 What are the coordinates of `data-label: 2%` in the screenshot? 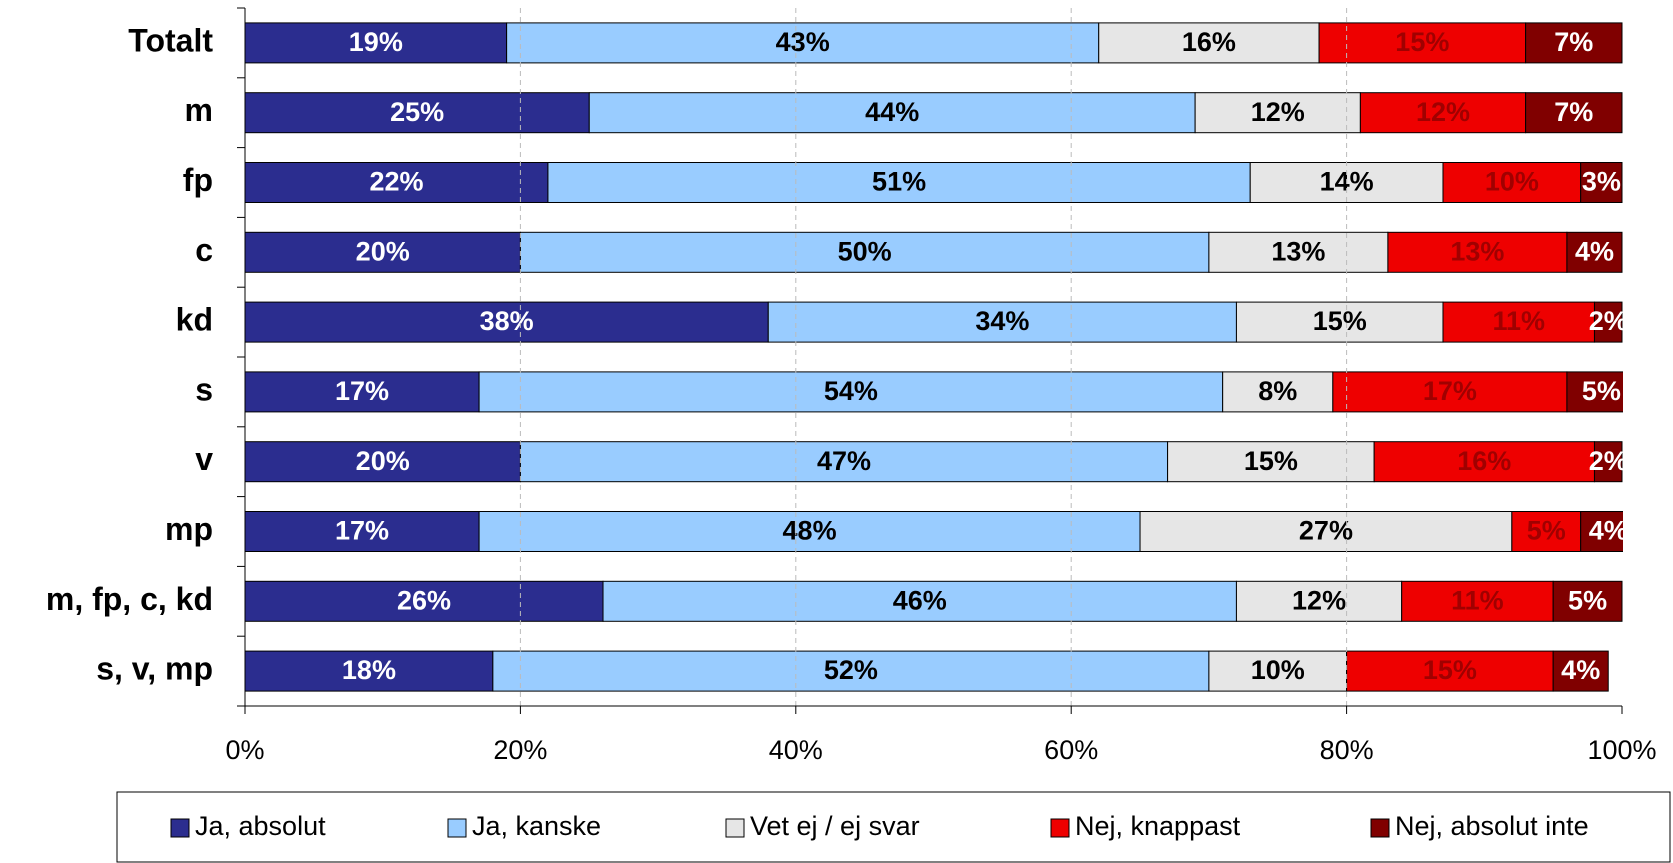 It's located at (1608, 461).